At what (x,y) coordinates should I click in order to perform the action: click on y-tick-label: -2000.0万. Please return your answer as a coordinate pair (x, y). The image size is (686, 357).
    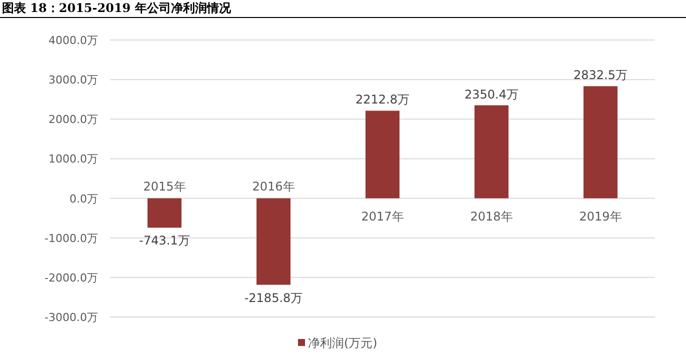
    Looking at the image, I should click on (71, 277).